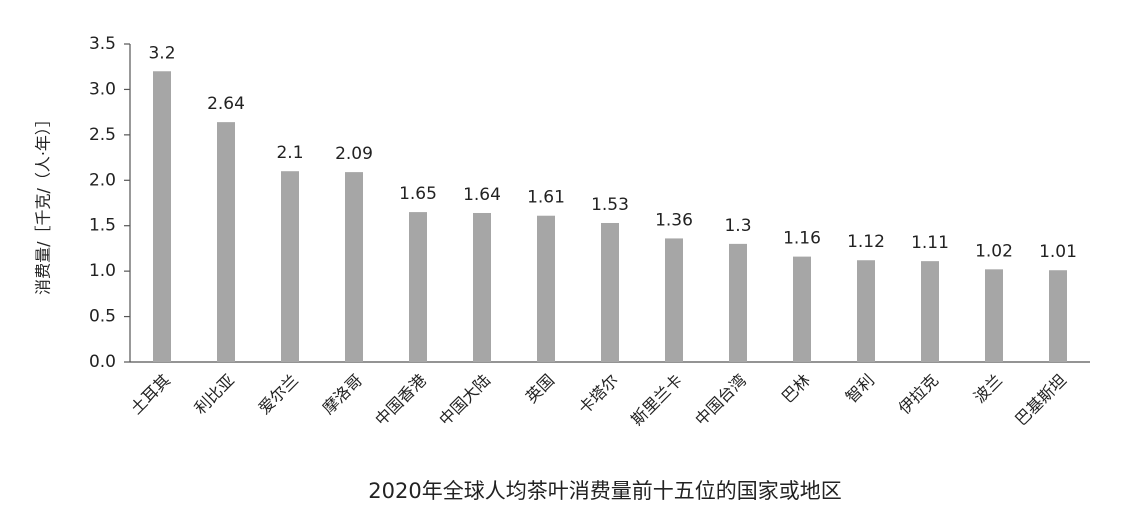  I want to click on data-label: 1.61, so click(546, 198).